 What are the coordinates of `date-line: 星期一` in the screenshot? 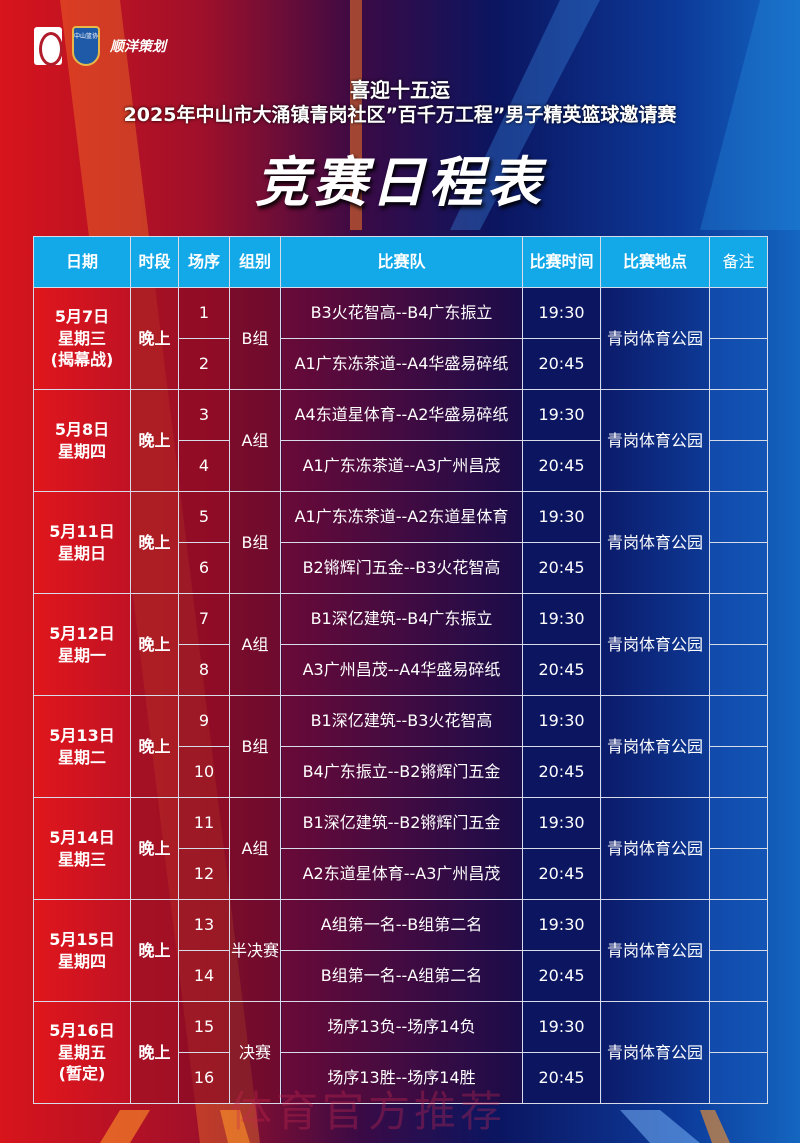 It's located at (81, 655).